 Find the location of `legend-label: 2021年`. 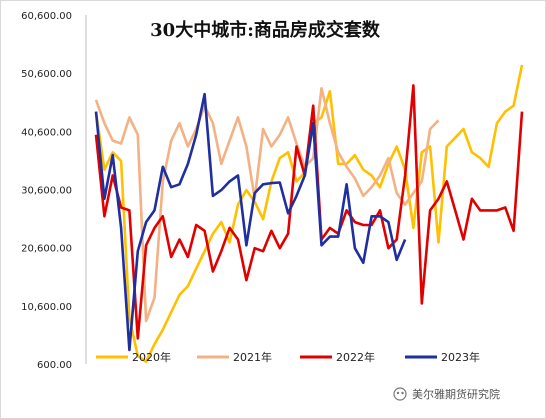

legend-label: 2021年 is located at coordinates (252, 357).